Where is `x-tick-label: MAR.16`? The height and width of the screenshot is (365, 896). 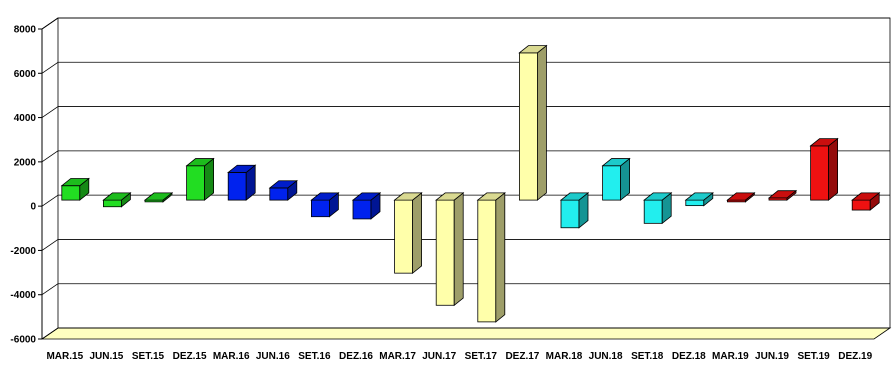
x-tick-label: MAR.16 is located at coordinates (231, 356).